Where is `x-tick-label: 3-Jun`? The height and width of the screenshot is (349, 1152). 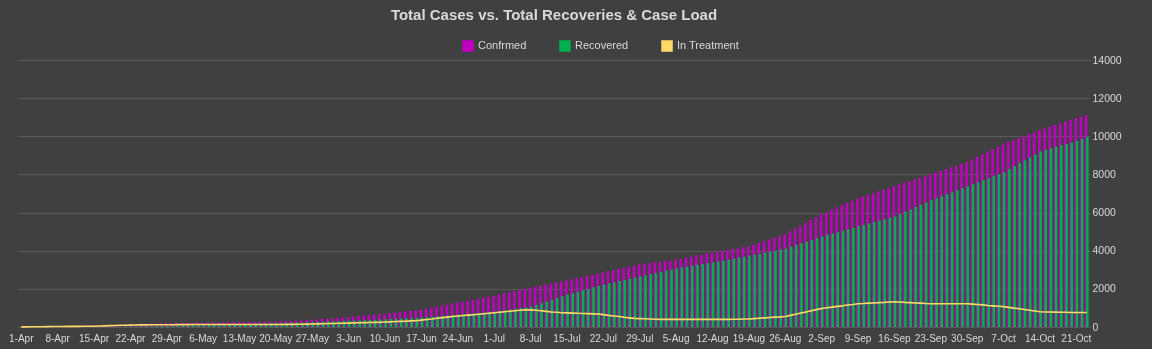
x-tick-label: 3-Jun is located at coordinates (349, 338).